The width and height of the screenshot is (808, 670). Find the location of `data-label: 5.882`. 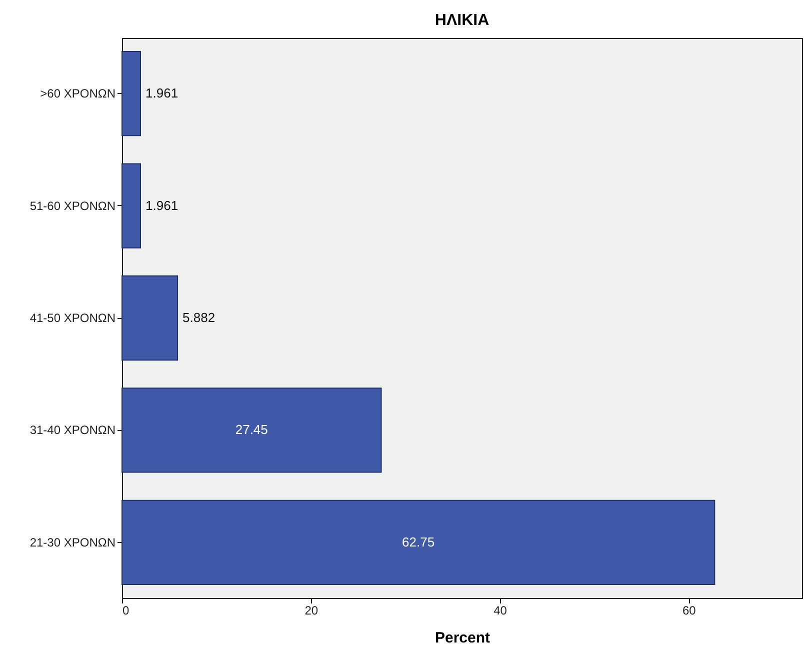

data-label: 5.882 is located at coordinates (199, 317).